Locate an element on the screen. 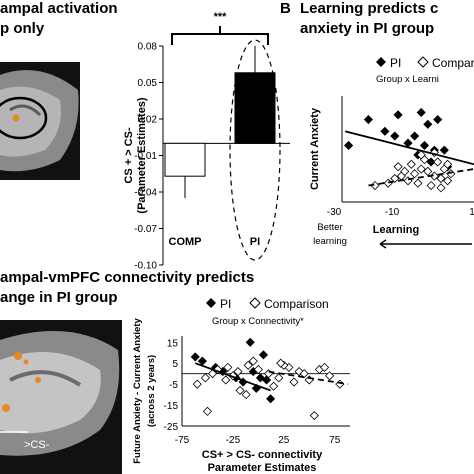  pi-highlight-ellipse is located at coordinates (255, 150).